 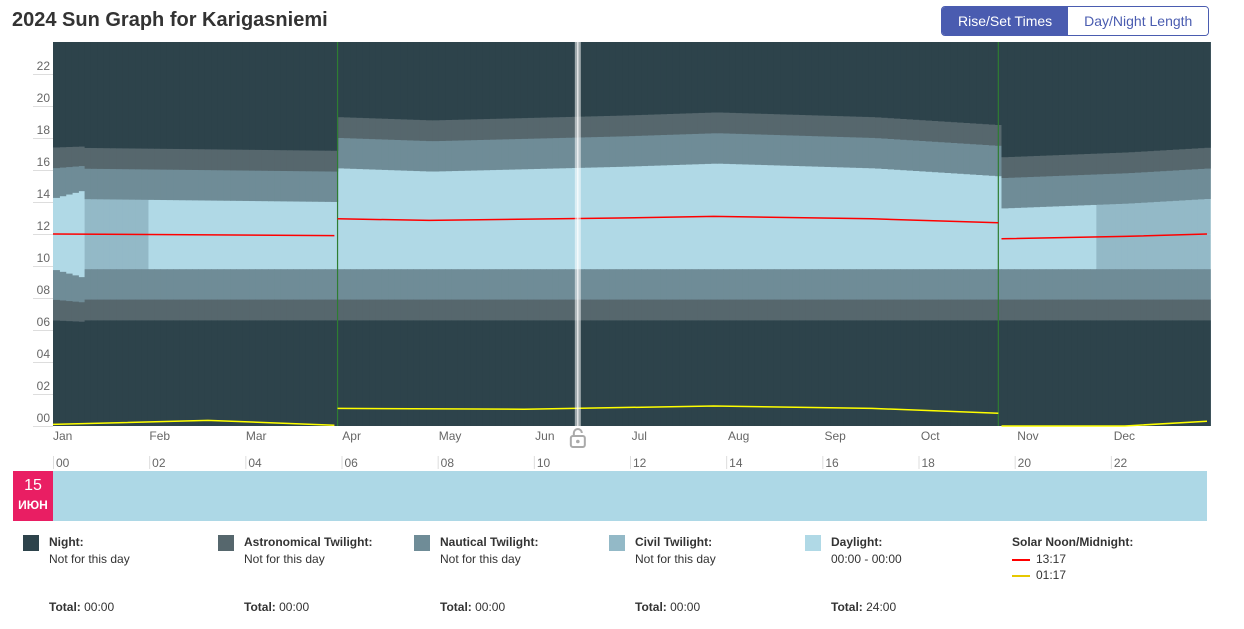 What do you see at coordinates (674, 542) in the screenshot?
I see `legend-name: Civil Twilight:` at bounding box center [674, 542].